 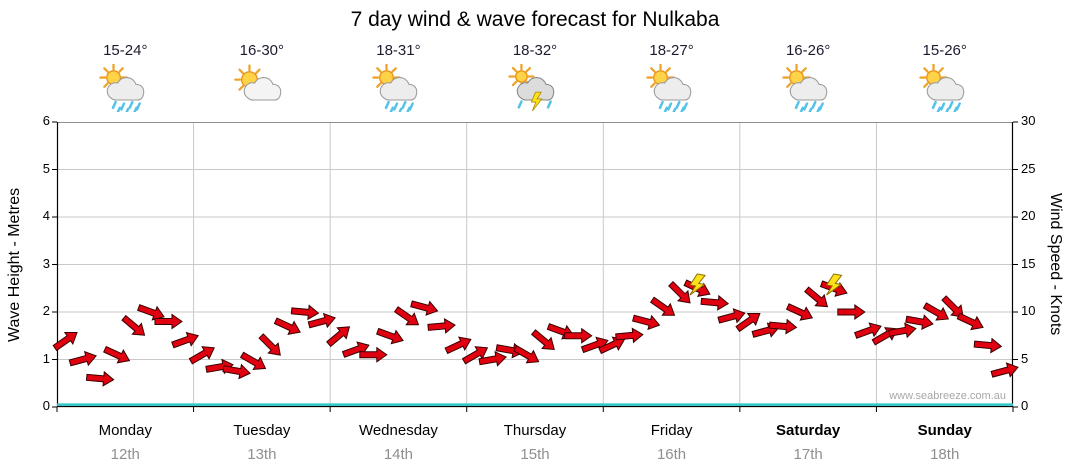 I want to click on day-name: Saturday, so click(x=808, y=430).